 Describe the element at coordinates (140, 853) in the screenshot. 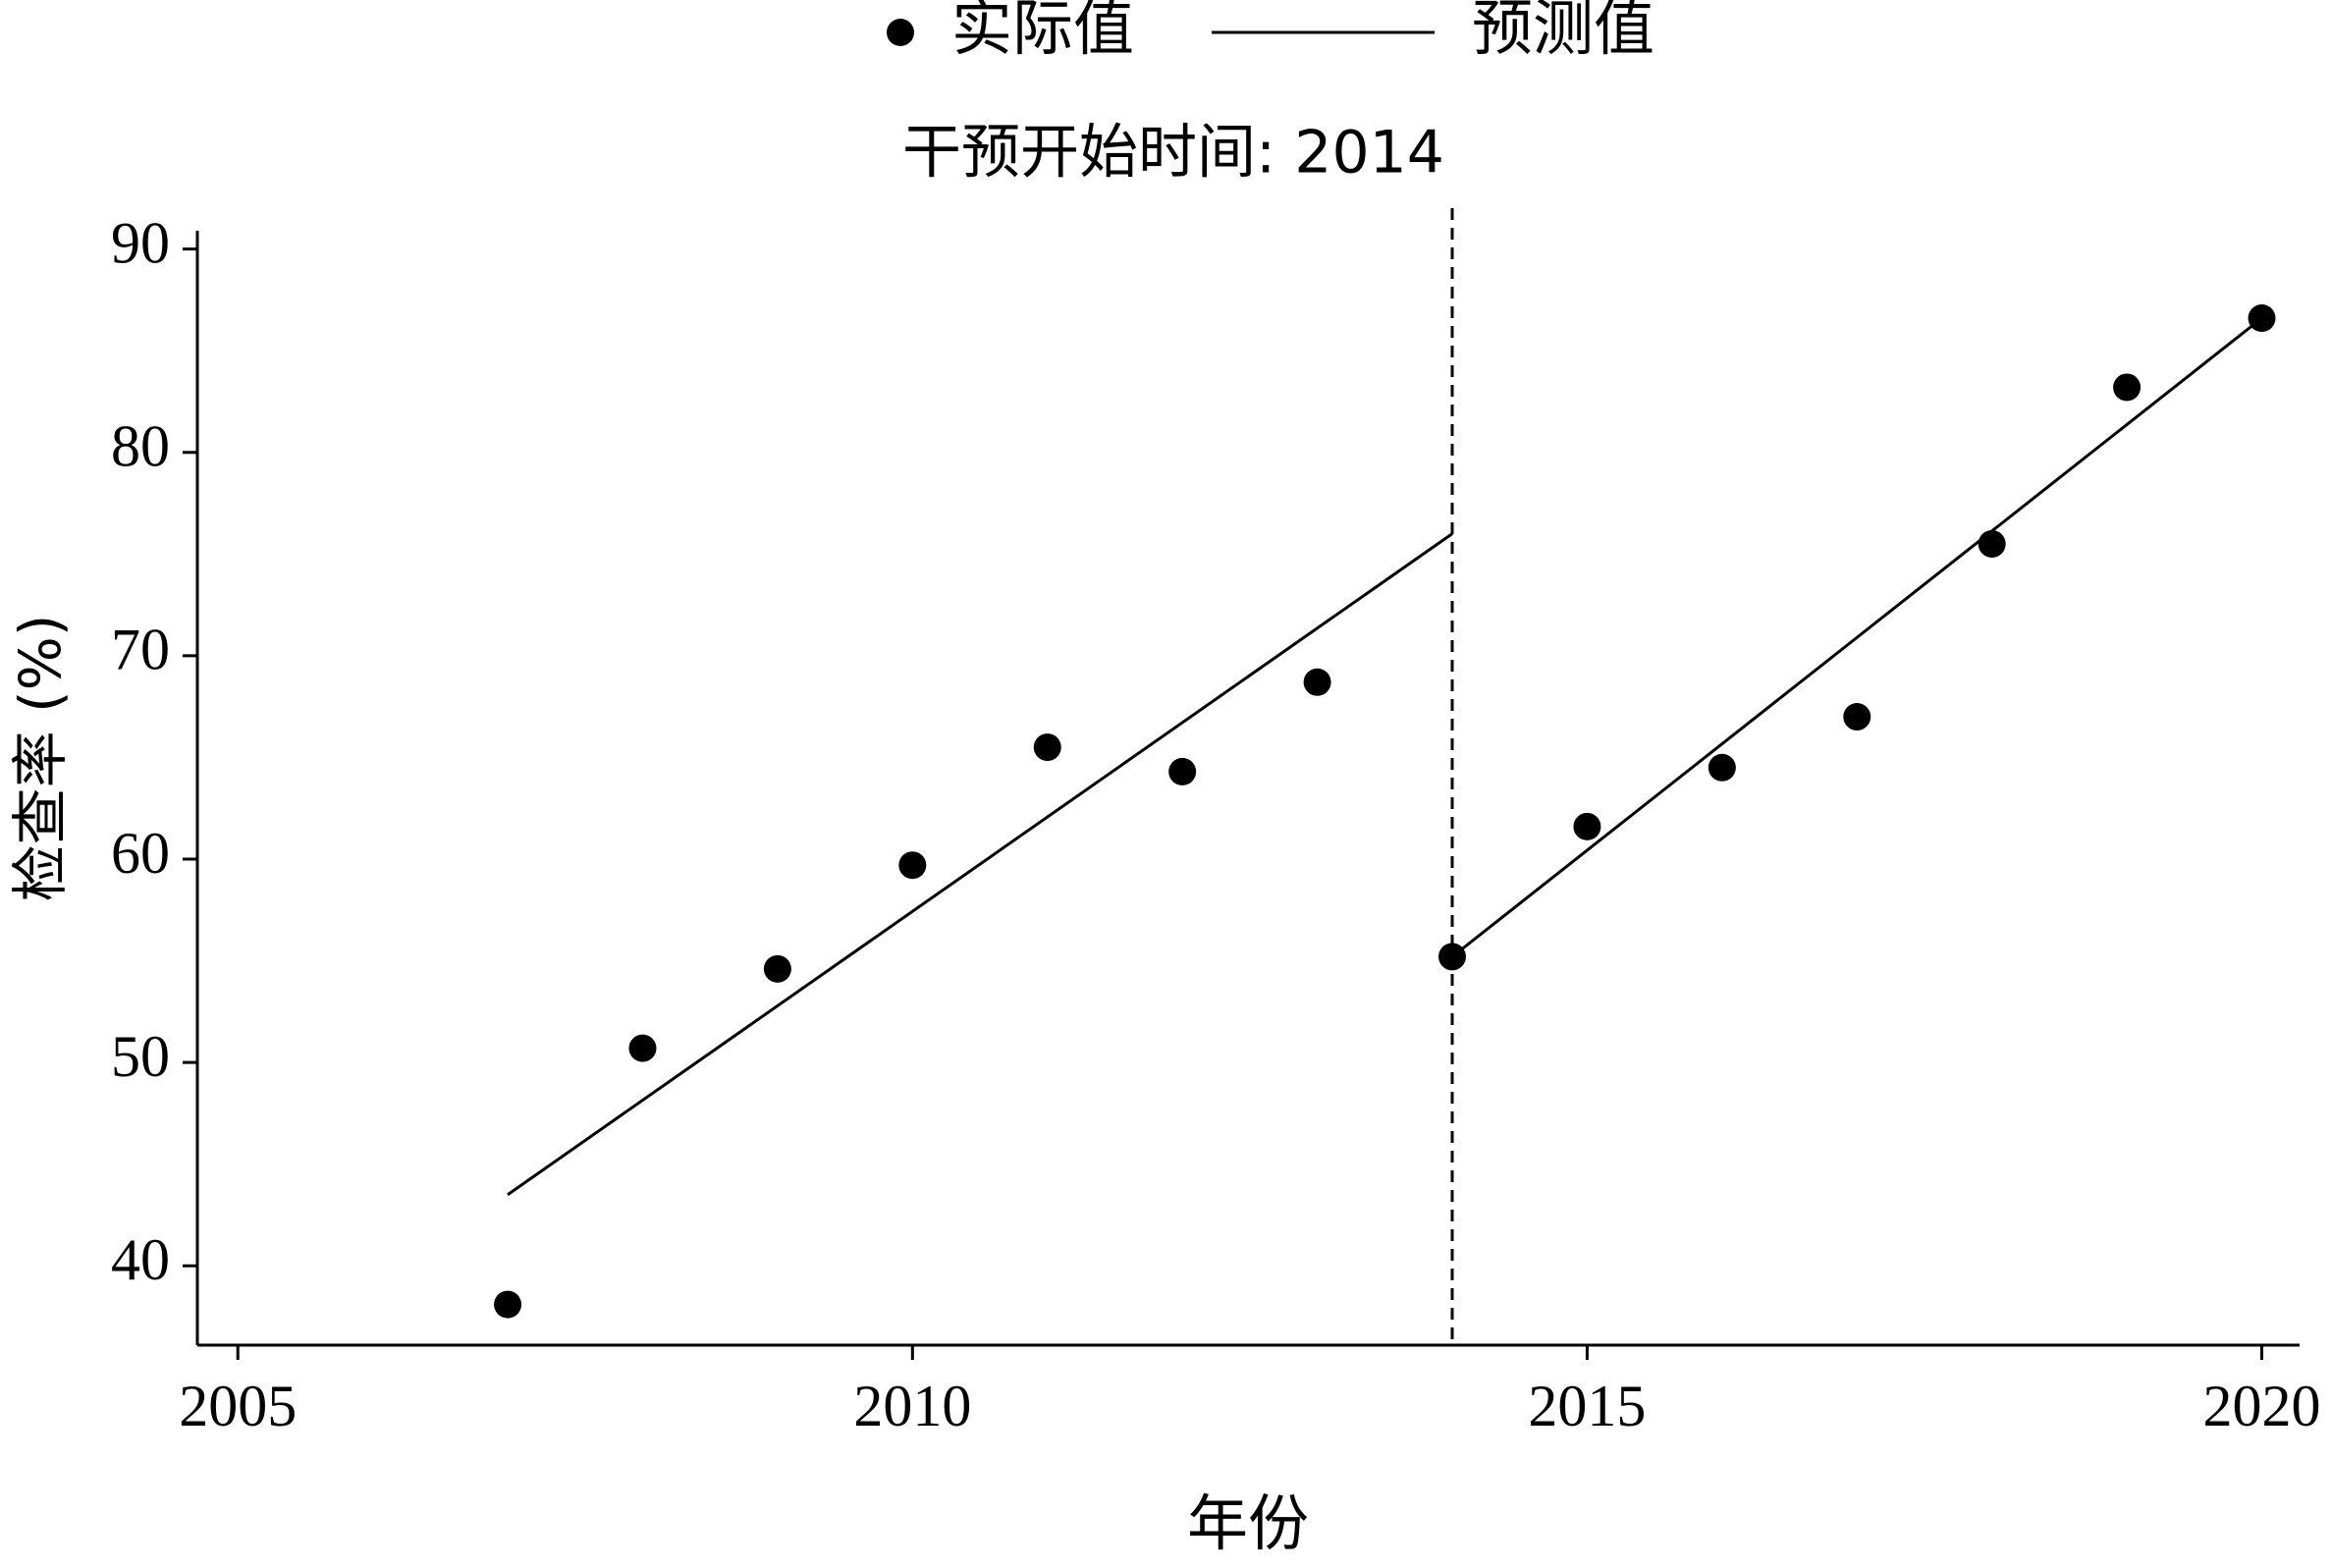

I see `y-tick-label: 60` at that location.